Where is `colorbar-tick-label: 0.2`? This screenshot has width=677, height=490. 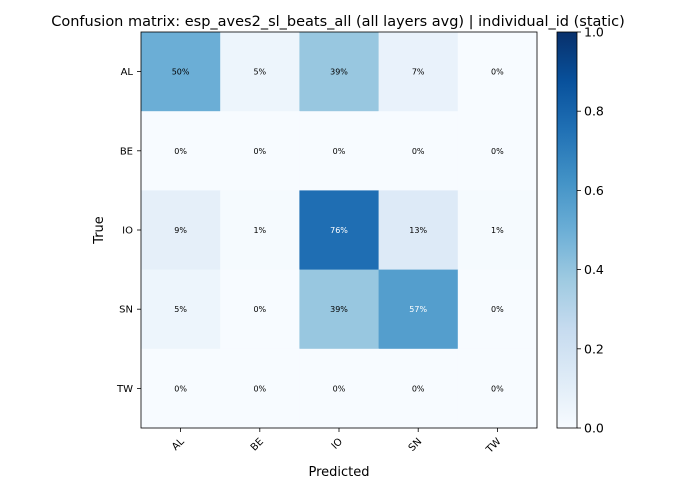 colorbar-tick-label: 0.2 is located at coordinates (594, 348).